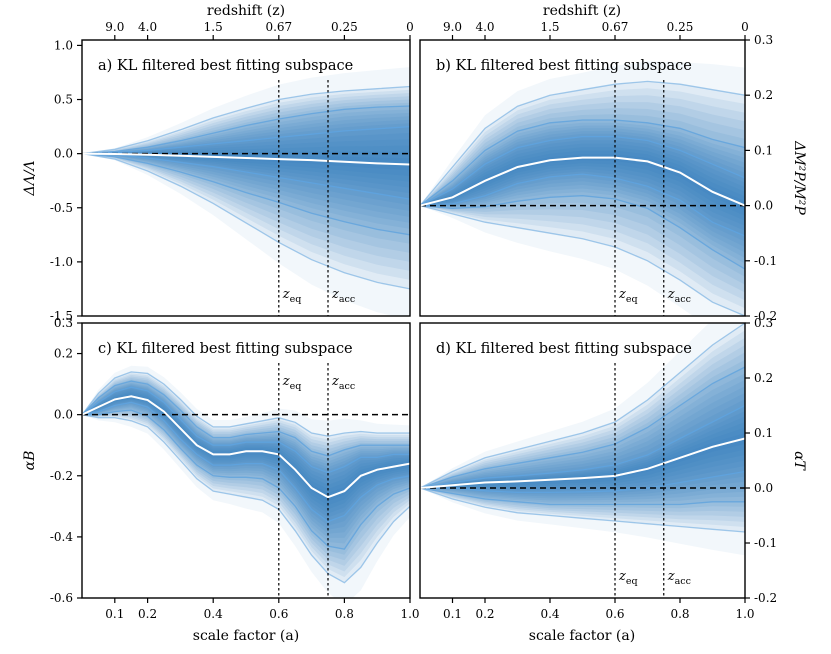  Describe the element at coordinates (763, 323) in the screenshot. I see `ytick-label-d-5: 0.3` at that location.